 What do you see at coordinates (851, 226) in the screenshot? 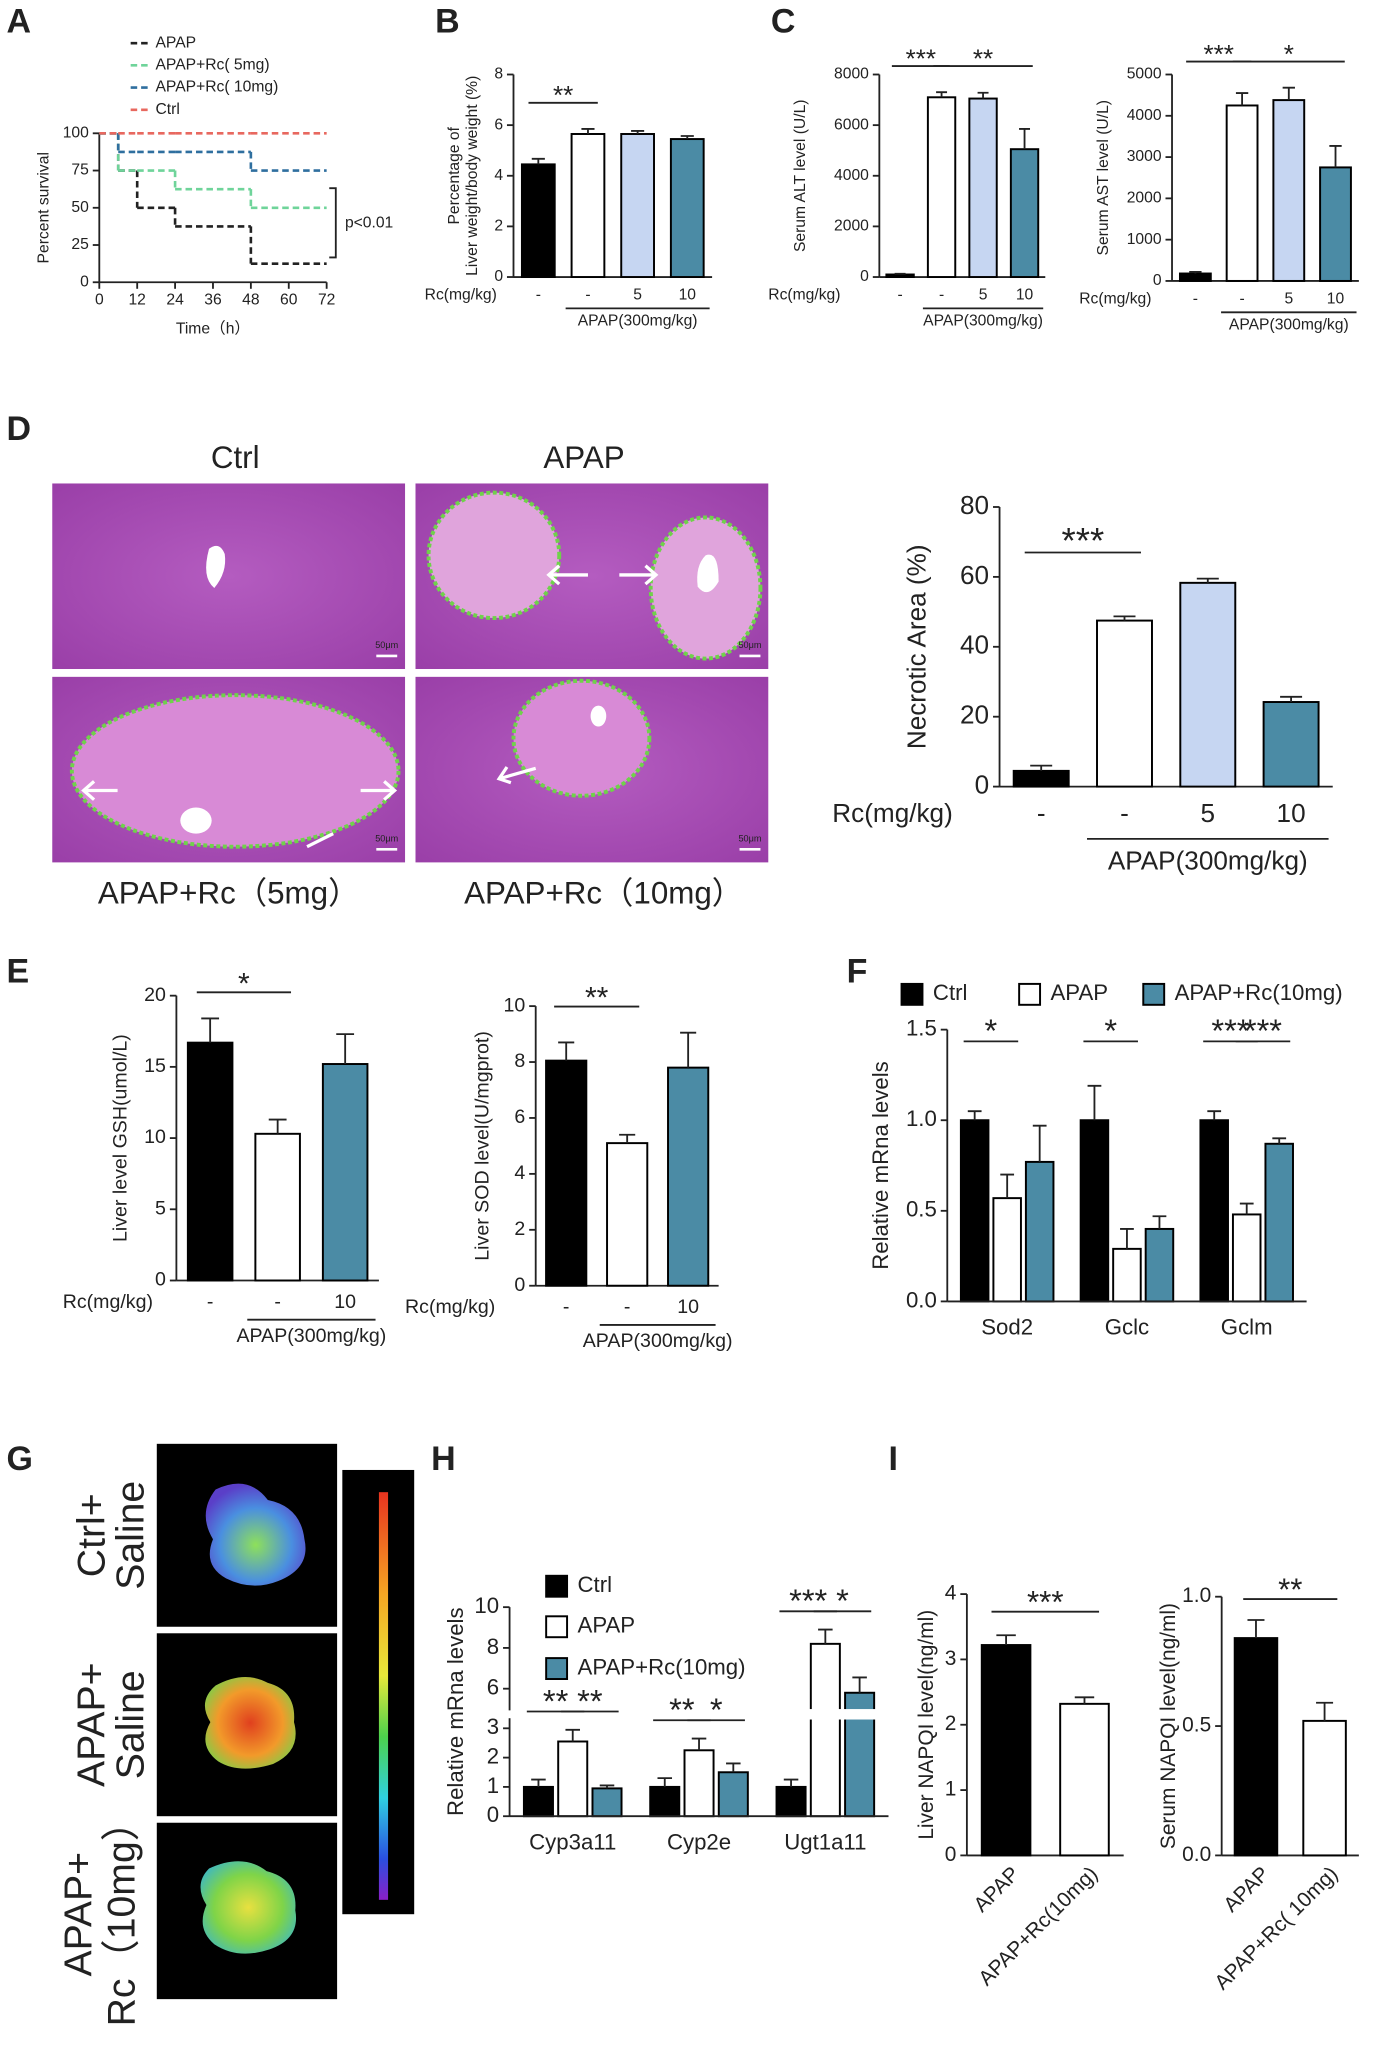
I see `y-tick-label: 2000` at bounding box center [851, 226].